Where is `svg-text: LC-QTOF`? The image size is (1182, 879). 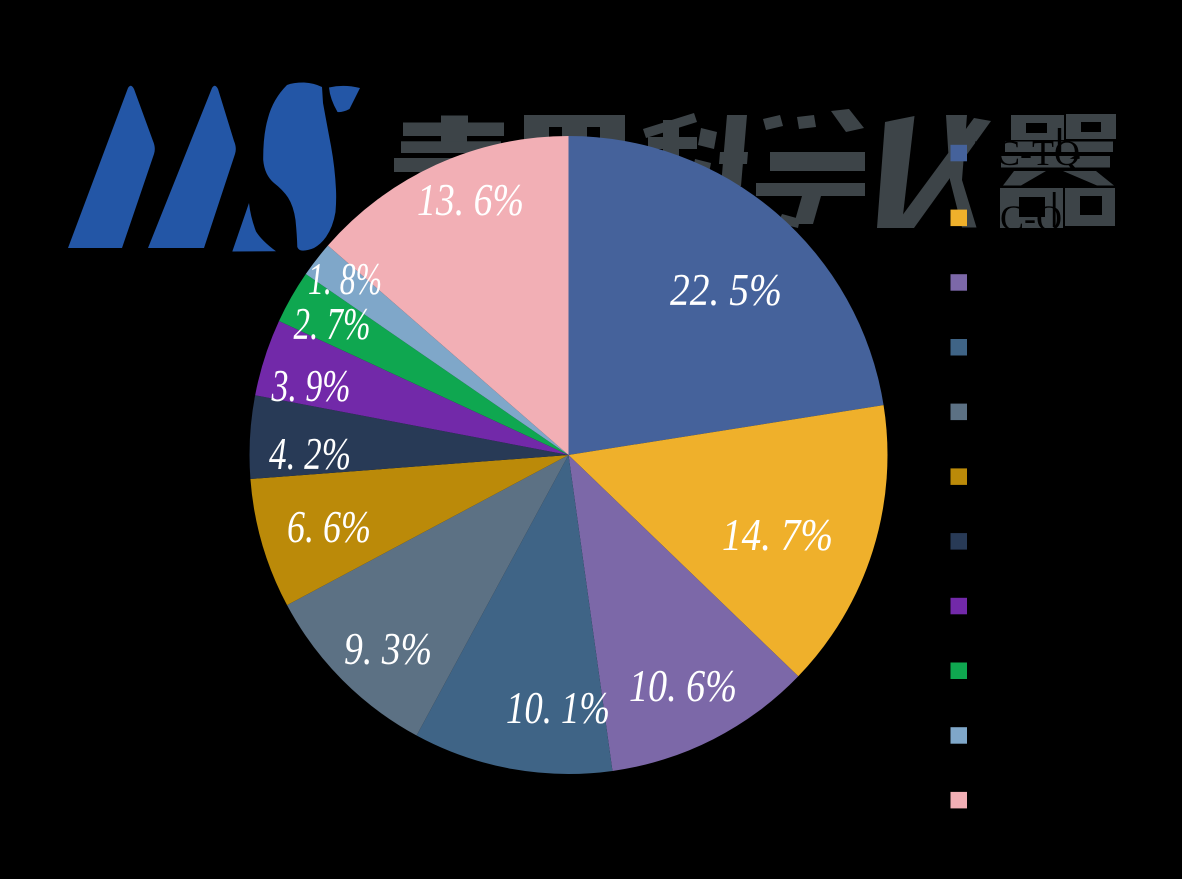
svg-text: LC-QTOF is located at coordinates (1049, 283).